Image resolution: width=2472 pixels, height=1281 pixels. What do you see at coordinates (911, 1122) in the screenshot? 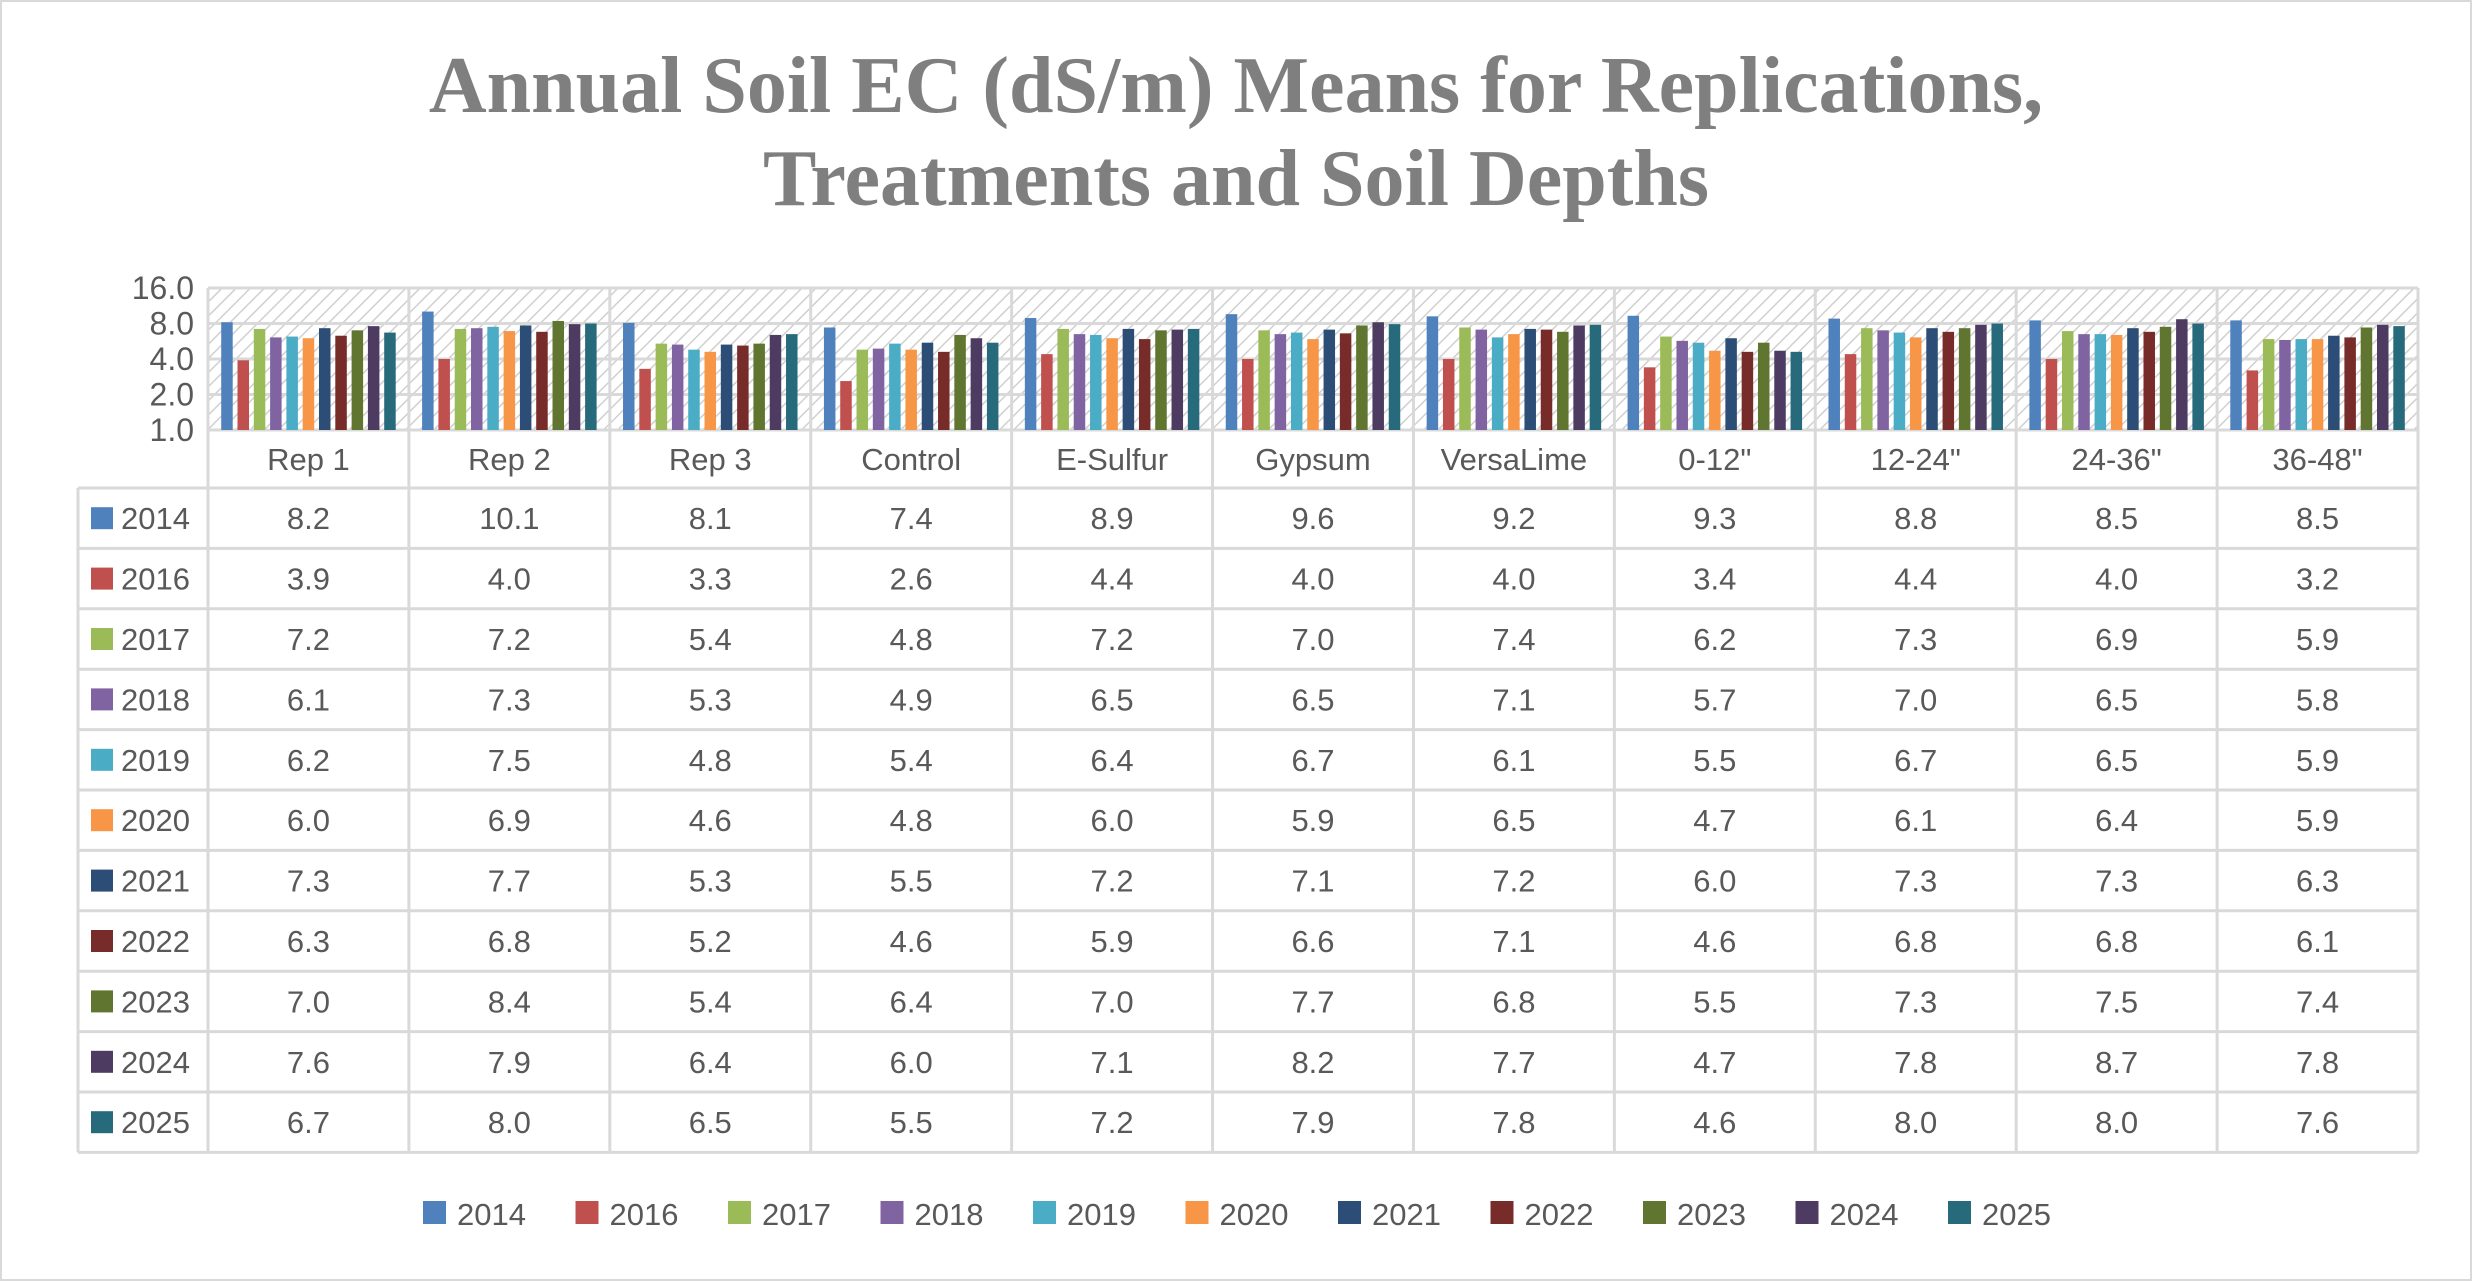
I see `table-cell: 5.5` at bounding box center [911, 1122].